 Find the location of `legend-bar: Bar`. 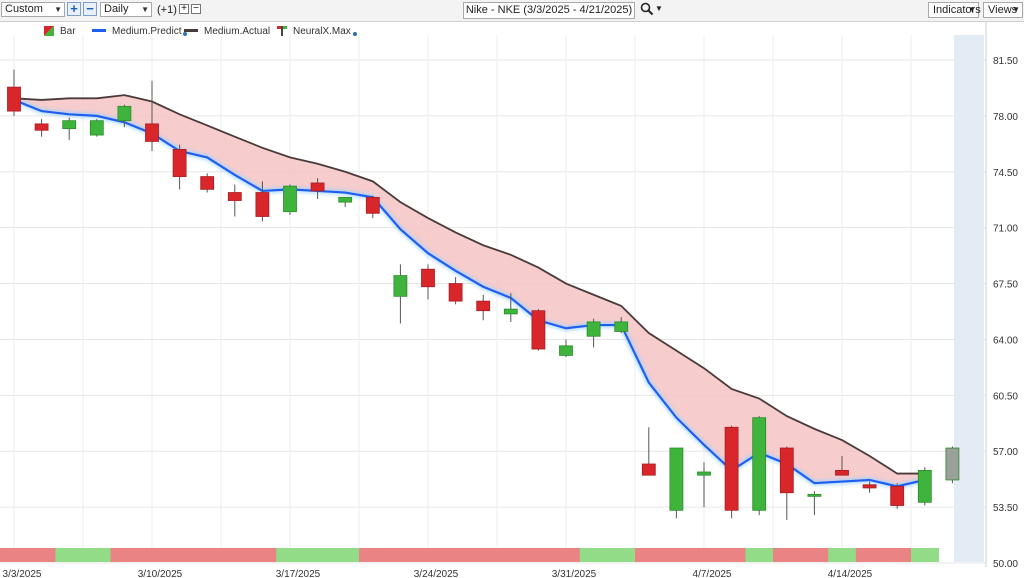

legend-bar: Bar is located at coordinates (60, 31).